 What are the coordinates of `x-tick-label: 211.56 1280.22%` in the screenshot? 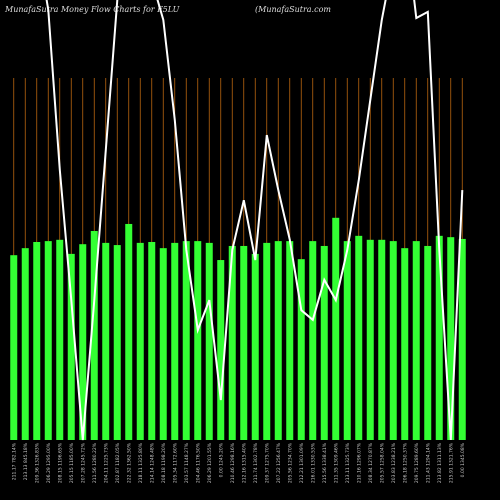 It's located at (95, 462).